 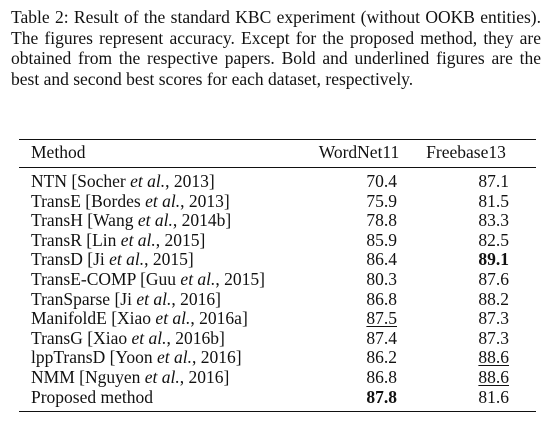 I want to click on top-rule, so click(x=277, y=140).